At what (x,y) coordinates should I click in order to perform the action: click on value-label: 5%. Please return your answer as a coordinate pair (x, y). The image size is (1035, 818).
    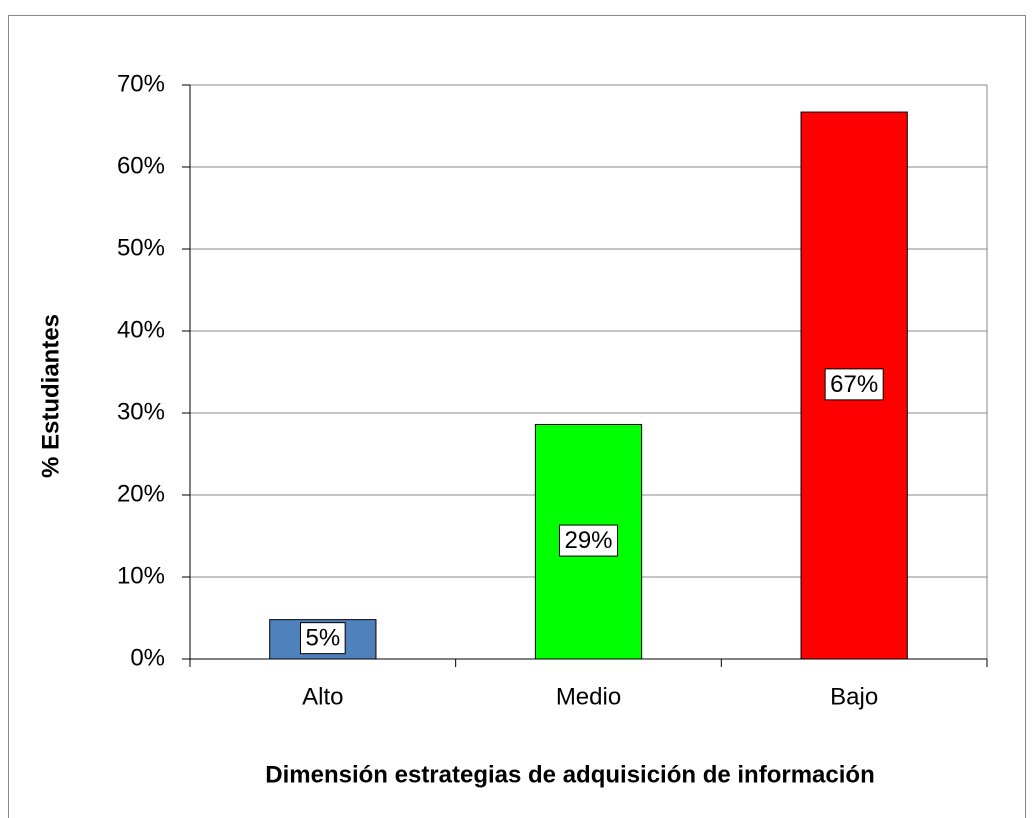
    Looking at the image, I should click on (322, 638).